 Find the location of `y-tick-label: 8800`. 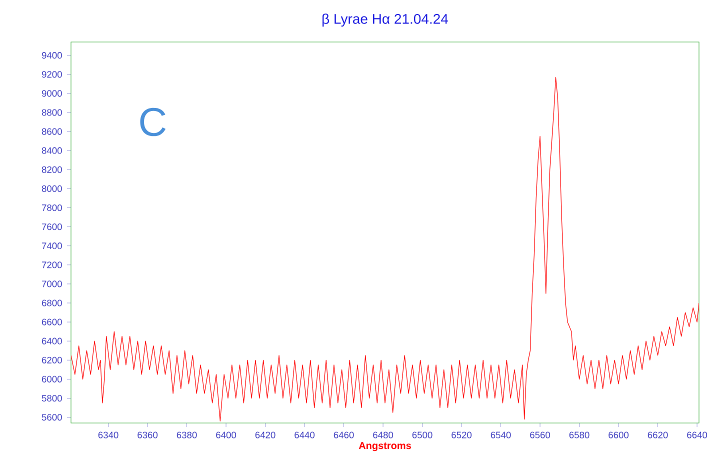

y-tick-label: 8800 is located at coordinates (52, 112).